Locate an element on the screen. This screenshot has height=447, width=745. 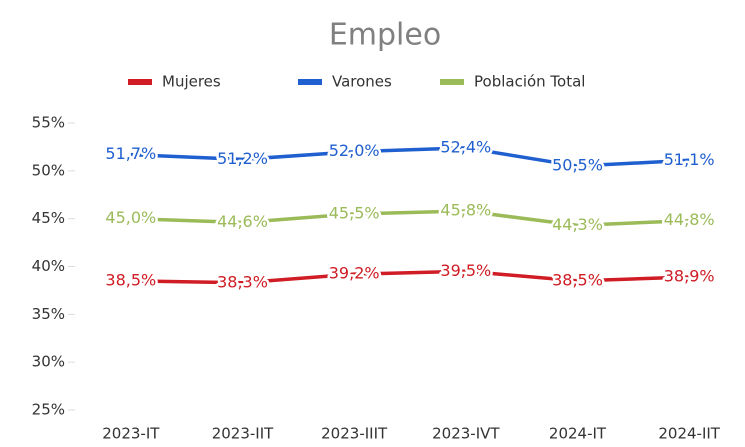
data-label: 52,4% is located at coordinates (465, 146).